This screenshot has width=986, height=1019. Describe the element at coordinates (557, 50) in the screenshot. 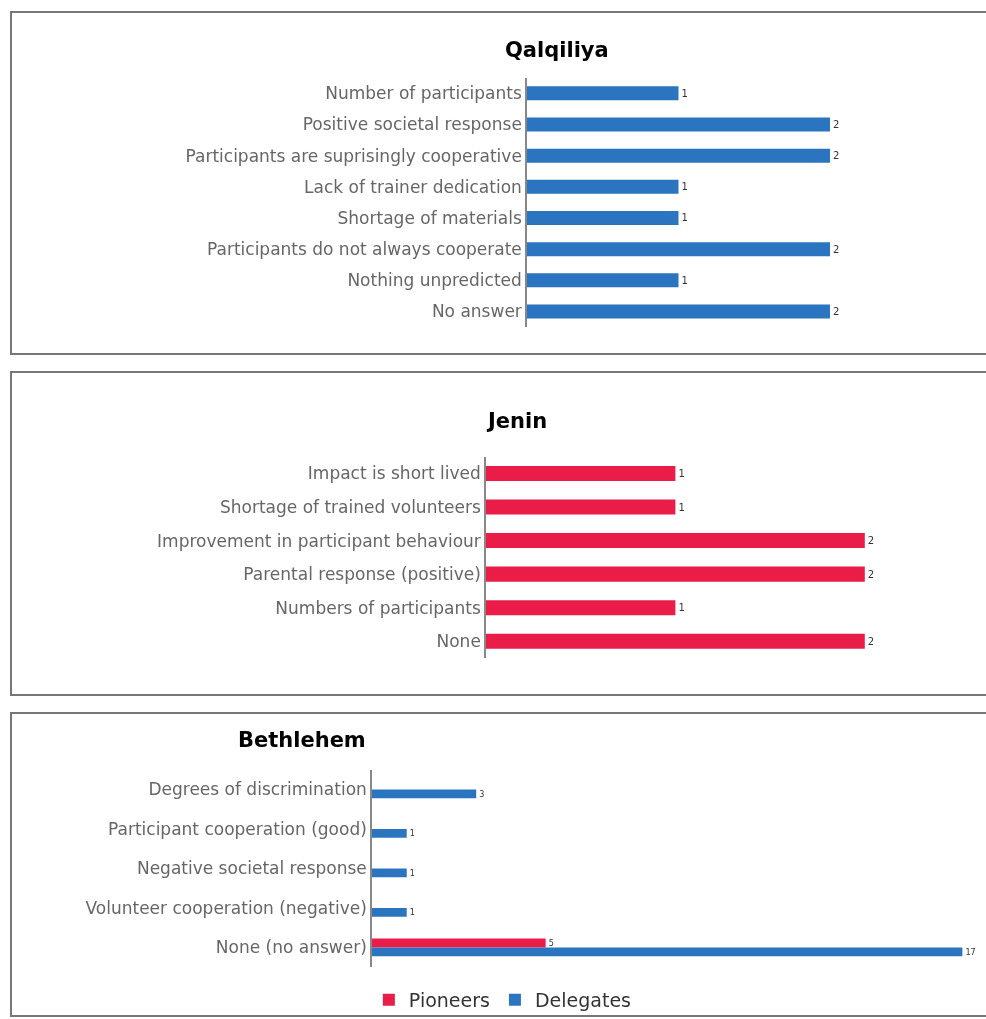

I see `chart-title: Qalqiliya` at that location.